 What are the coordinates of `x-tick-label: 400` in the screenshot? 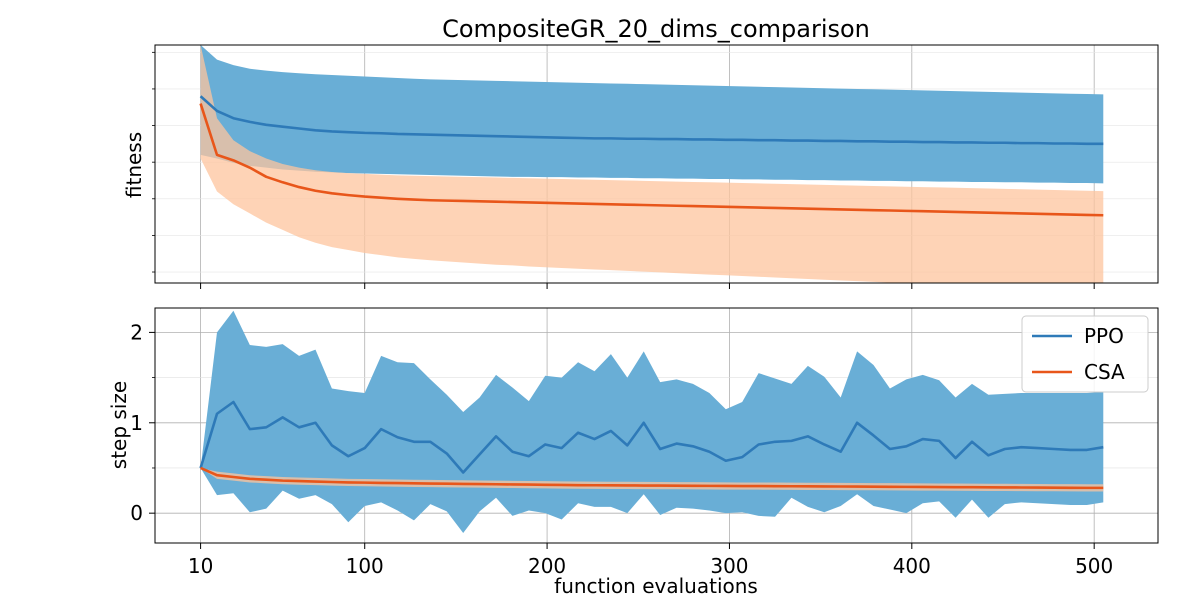 It's located at (912, 566).